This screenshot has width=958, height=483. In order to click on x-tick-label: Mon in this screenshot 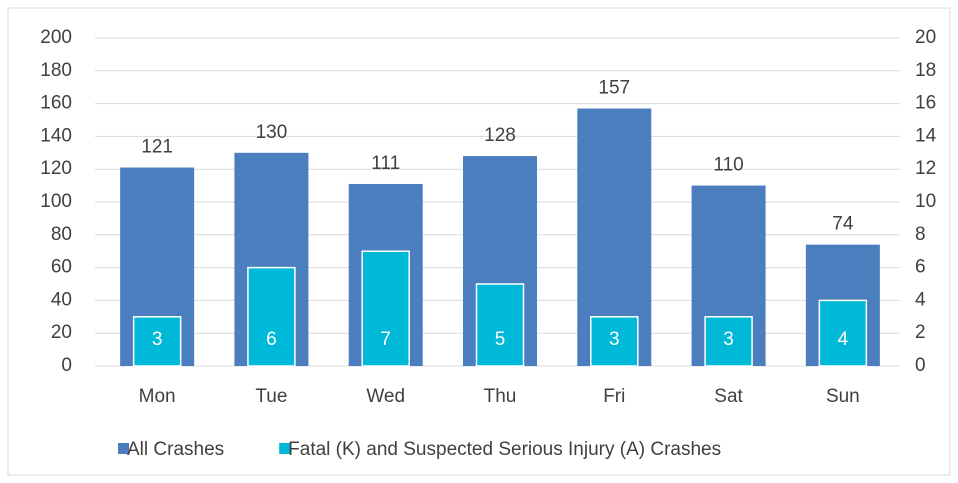, I will do `click(157, 396)`.